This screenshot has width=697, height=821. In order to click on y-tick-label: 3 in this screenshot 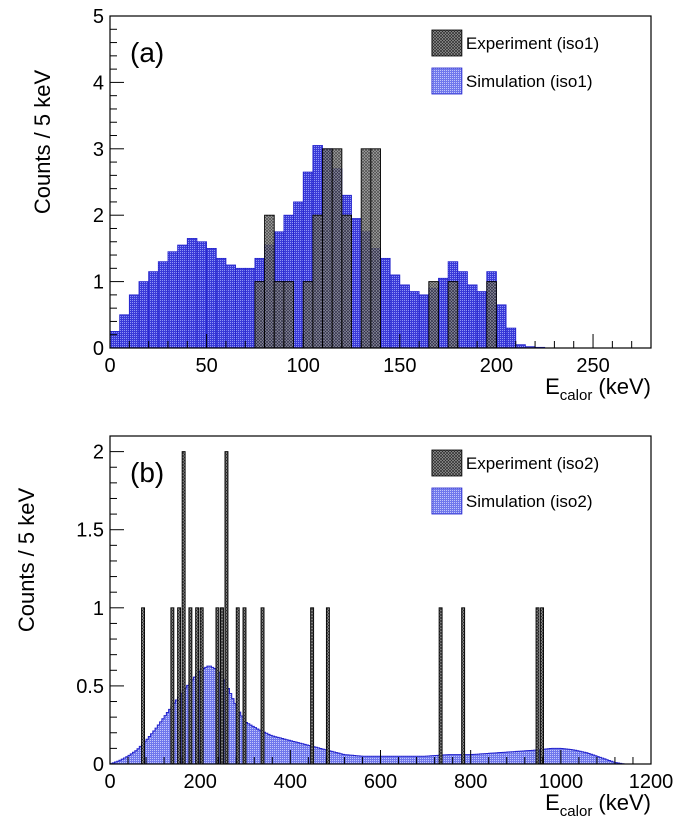, I will do `click(98, 150)`.